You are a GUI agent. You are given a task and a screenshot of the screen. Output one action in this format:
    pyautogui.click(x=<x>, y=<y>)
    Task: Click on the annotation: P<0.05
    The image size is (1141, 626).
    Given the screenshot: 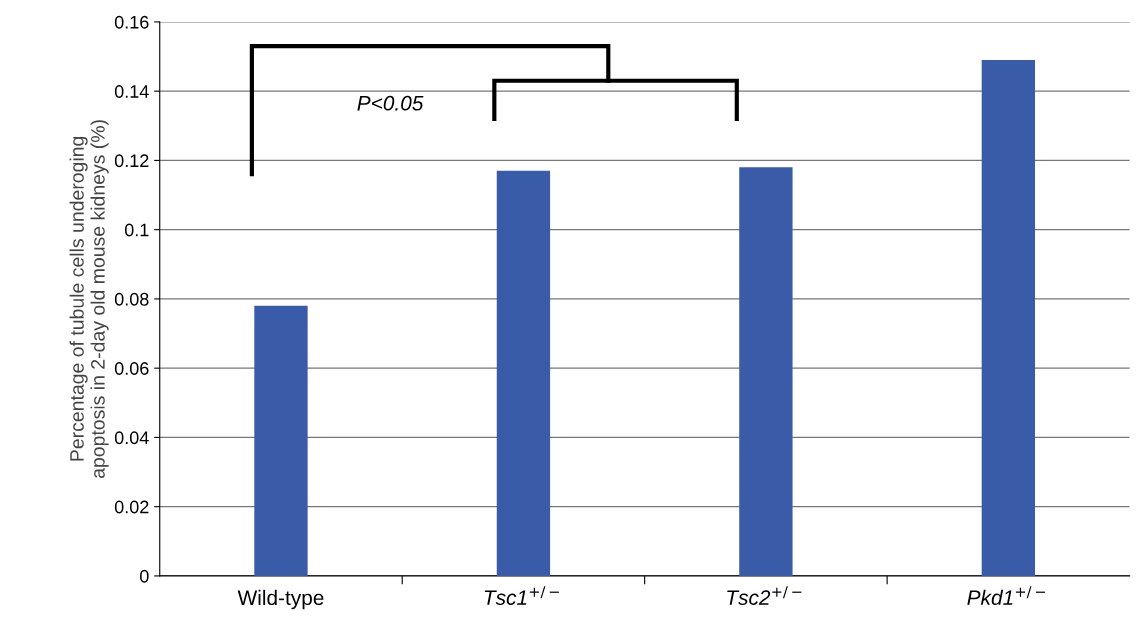 What is the action you would take?
    pyautogui.click(x=390, y=103)
    